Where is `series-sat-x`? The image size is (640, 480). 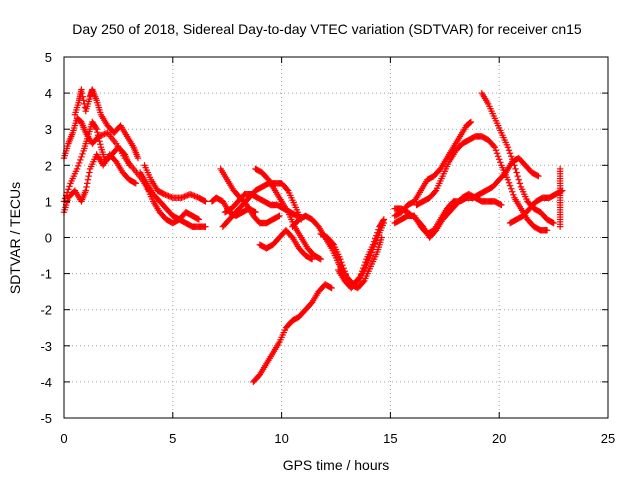
series-sat-x is located at coordinates (560, 197).